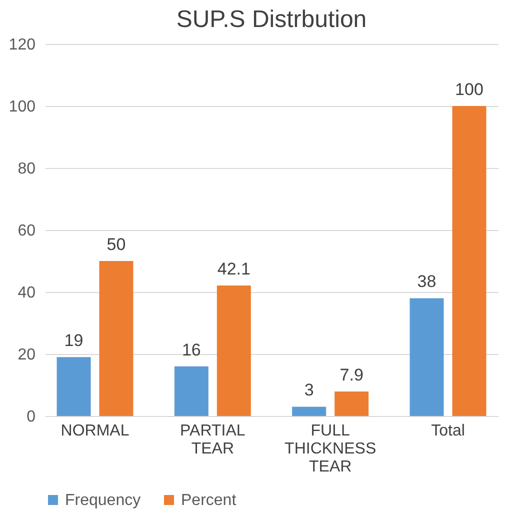 The width and height of the screenshot is (512, 514). What do you see at coordinates (209, 500) in the screenshot?
I see `legend-label: Percent` at bounding box center [209, 500].